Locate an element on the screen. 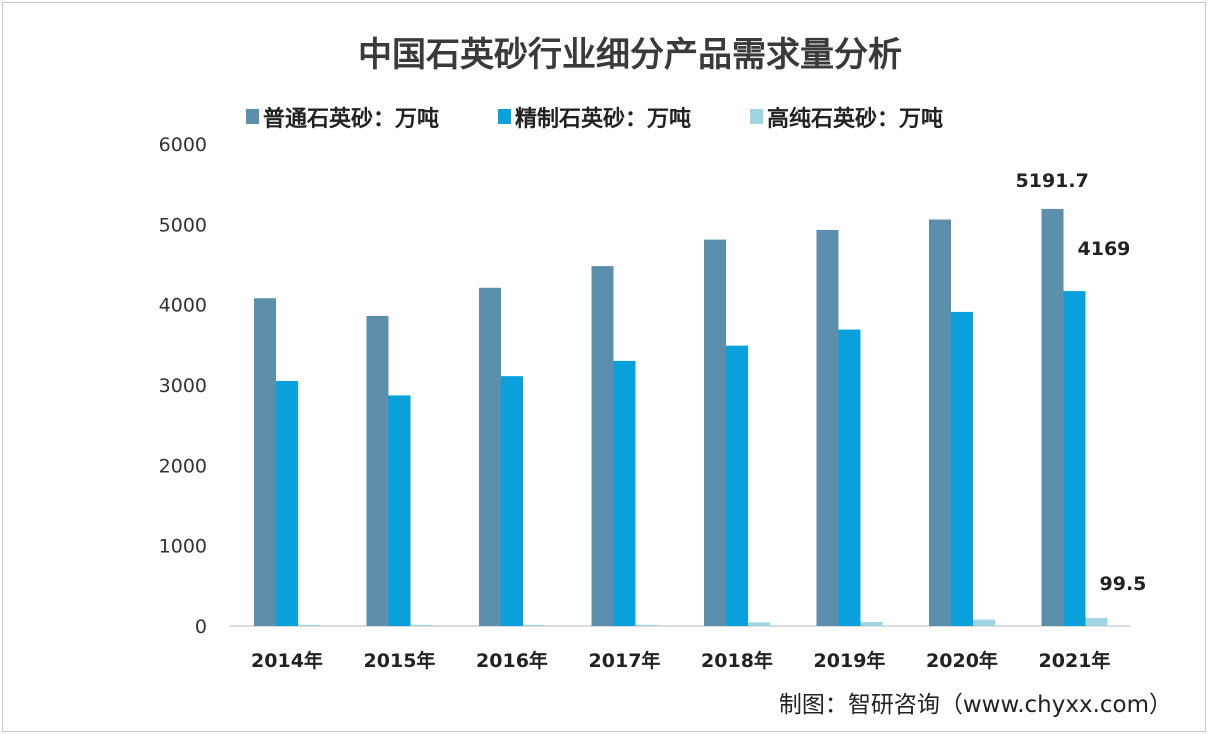  y-axis: 0 1000 2000 3000 4000 5000 6000 is located at coordinates (183, 386).